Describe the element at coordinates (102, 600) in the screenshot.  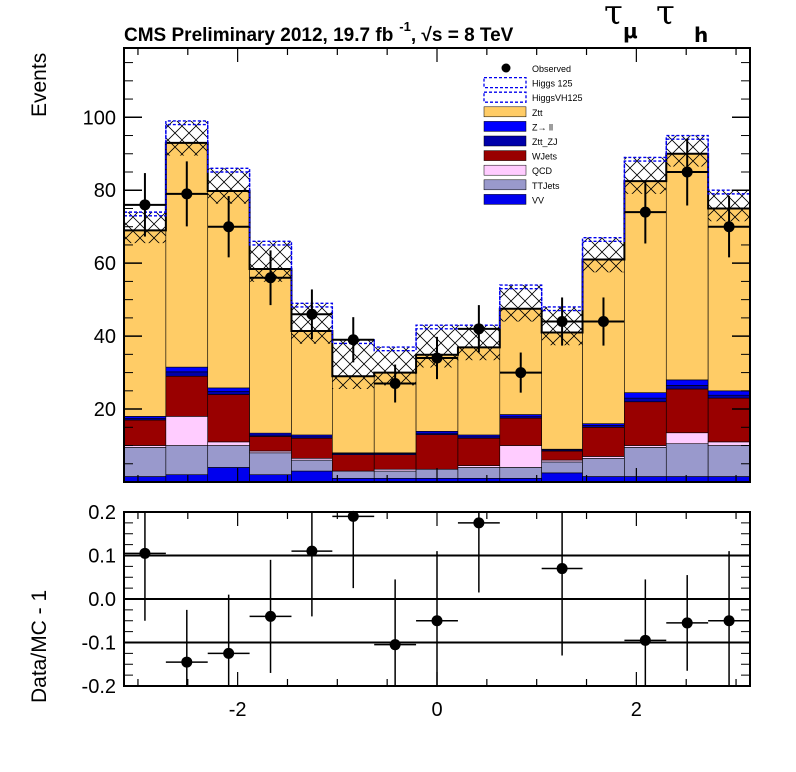
I see `ratio-y-tick-label-2: 0.0` at that location.